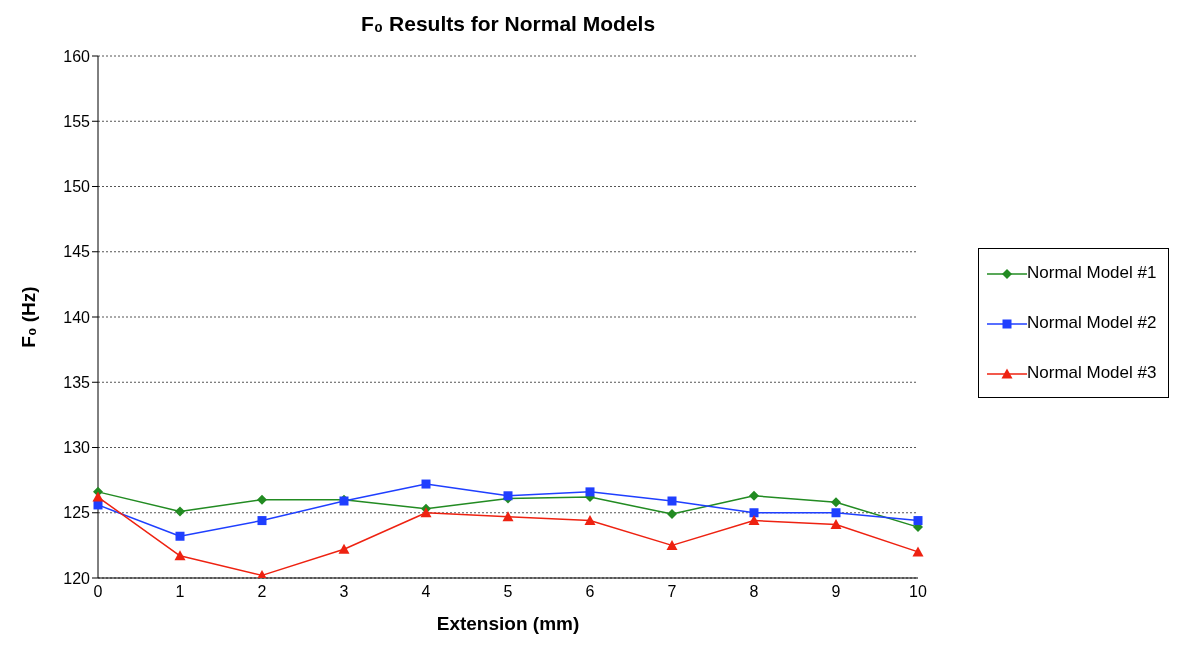 This screenshot has height=654, width=1202. What do you see at coordinates (77, 578) in the screenshot?
I see `y-tick-label: 120` at bounding box center [77, 578].